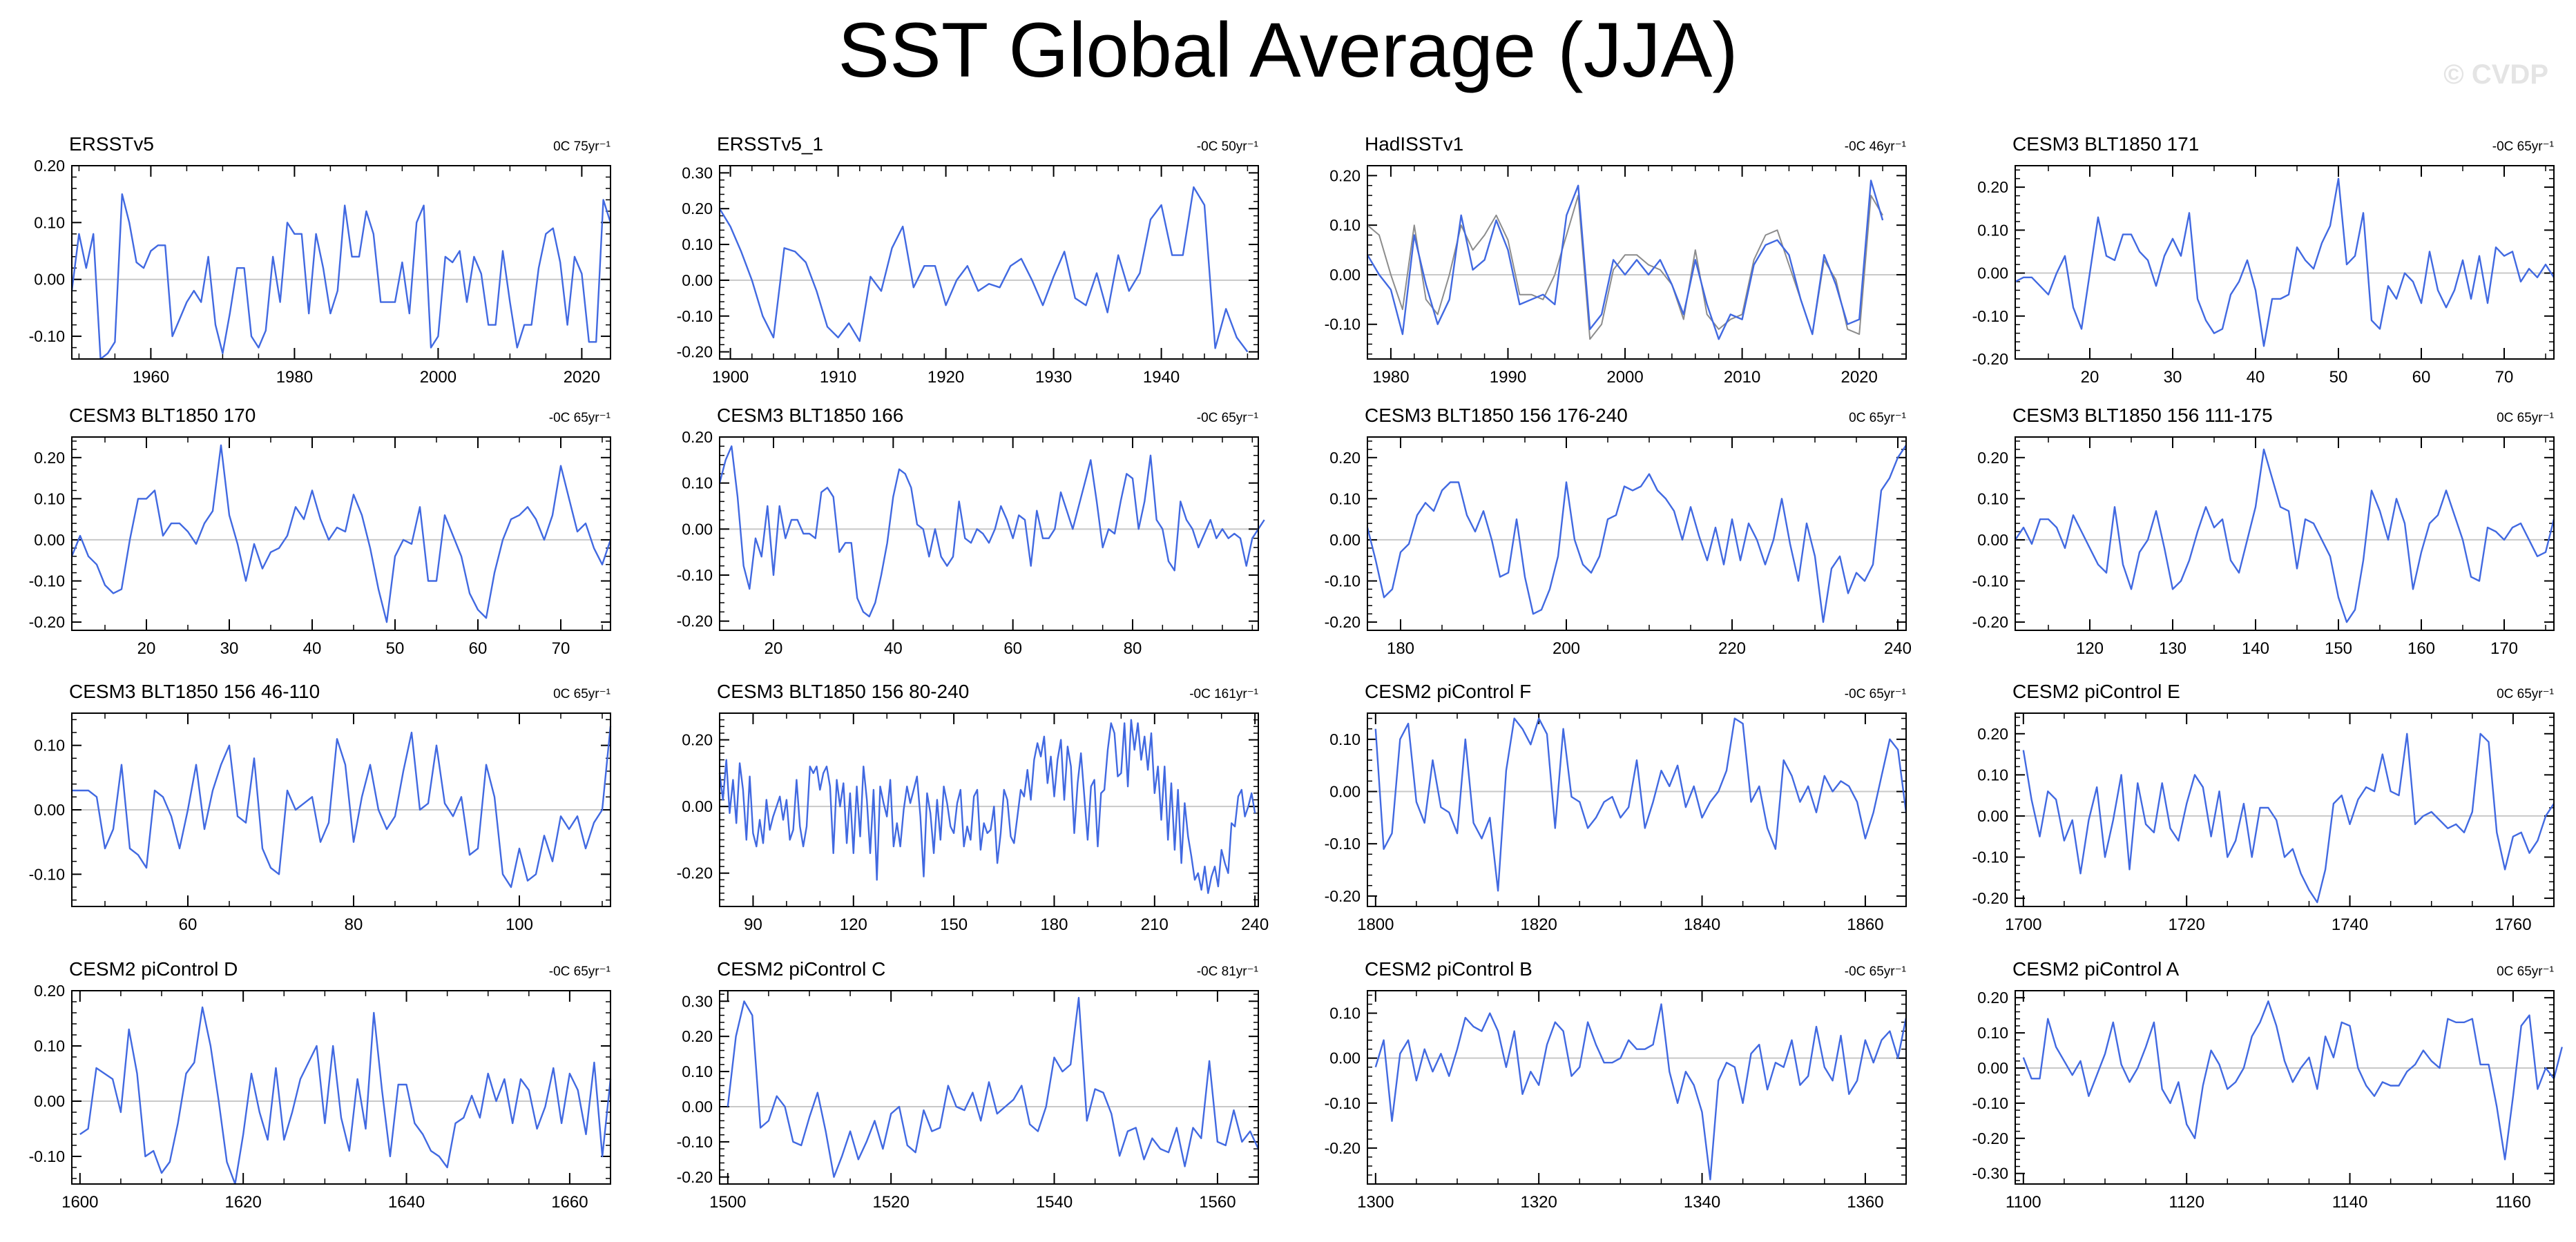 Image resolution: width=2576 pixels, height=1242 pixels. I want to click on x-tick-label: 1520, so click(890, 1202).